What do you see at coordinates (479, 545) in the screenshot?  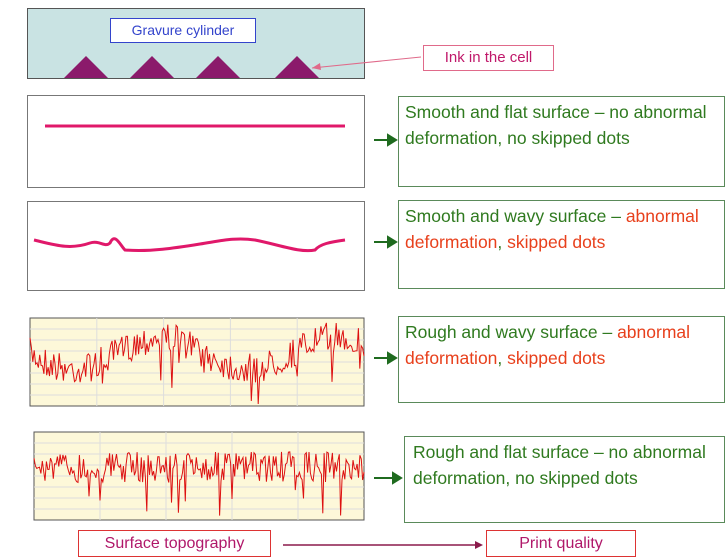 I see `footer-arrowhead` at bounding box center [479, 545].